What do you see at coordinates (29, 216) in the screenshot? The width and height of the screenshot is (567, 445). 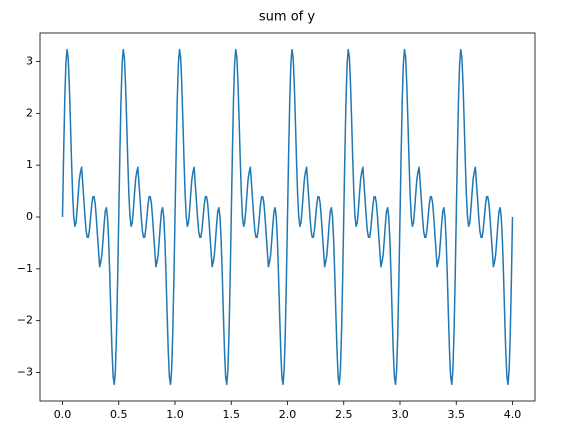 I see `y-tick-label: 0` at bounding box center [29, 216].